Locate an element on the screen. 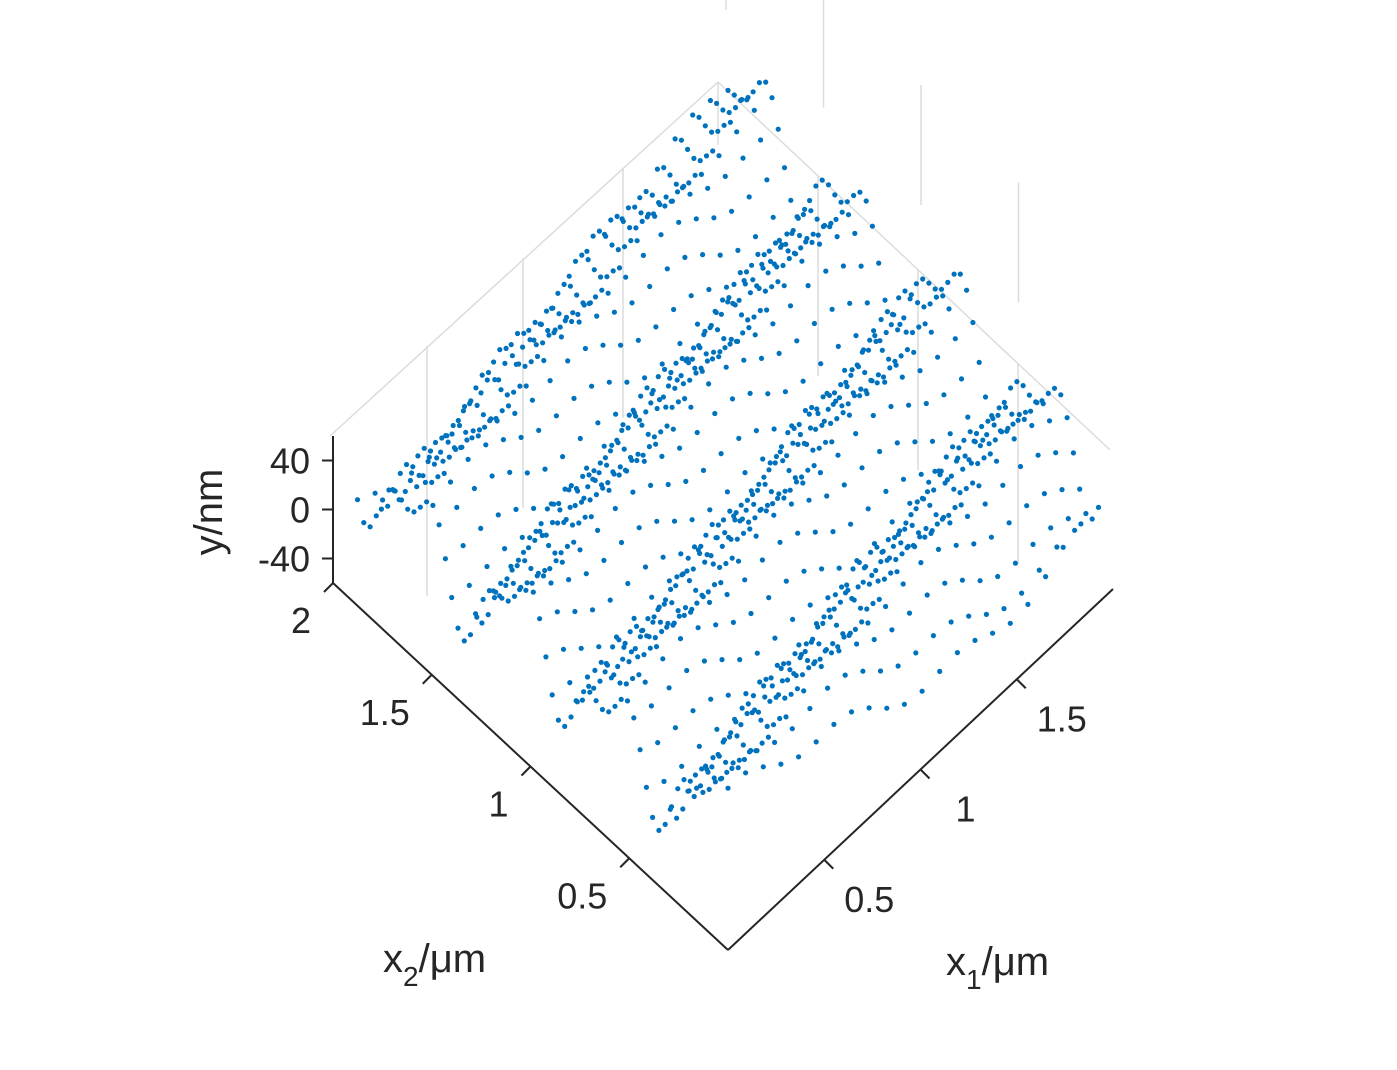  y-tick-label: -40 is located at coordinates (284, 559).